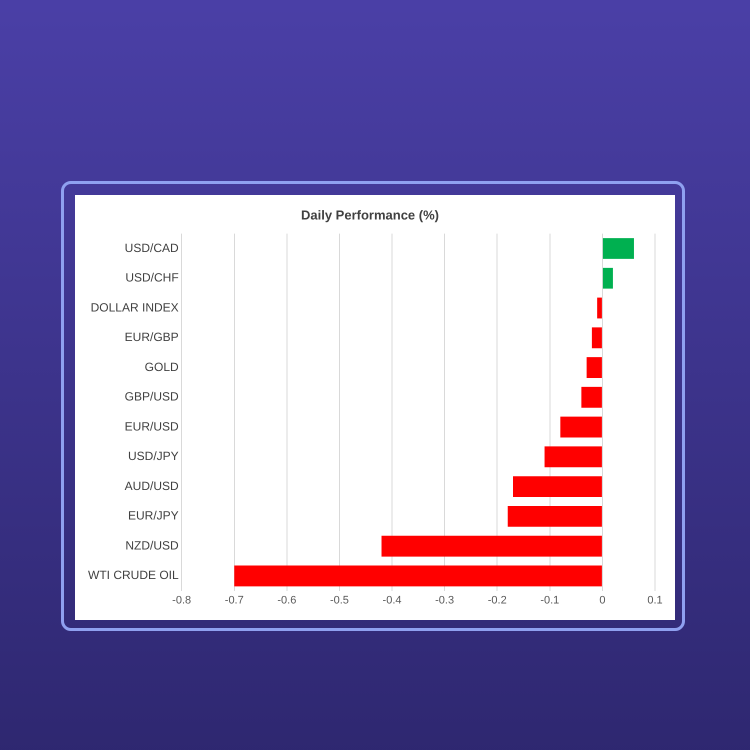 The width and height of the screenshot is (750, 750). I want to click on y-tick-label: USD/CAD, so click(151, 247).